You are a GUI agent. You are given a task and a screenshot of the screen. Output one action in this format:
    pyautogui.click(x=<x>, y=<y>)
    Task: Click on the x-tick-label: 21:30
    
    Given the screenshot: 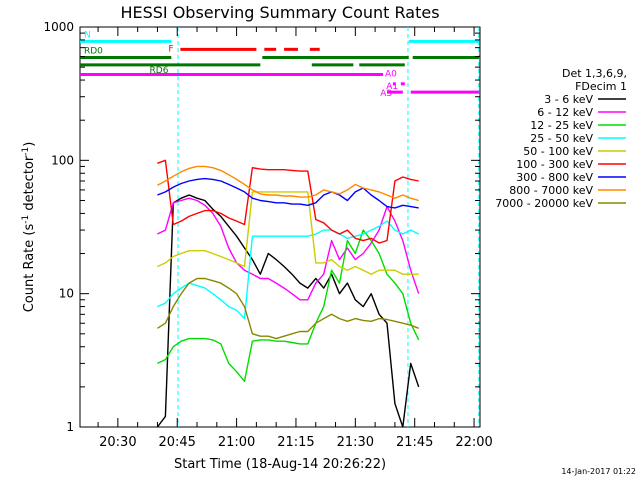 What is the action you would take?
    pyautogui.click(x=355, y=442)
    